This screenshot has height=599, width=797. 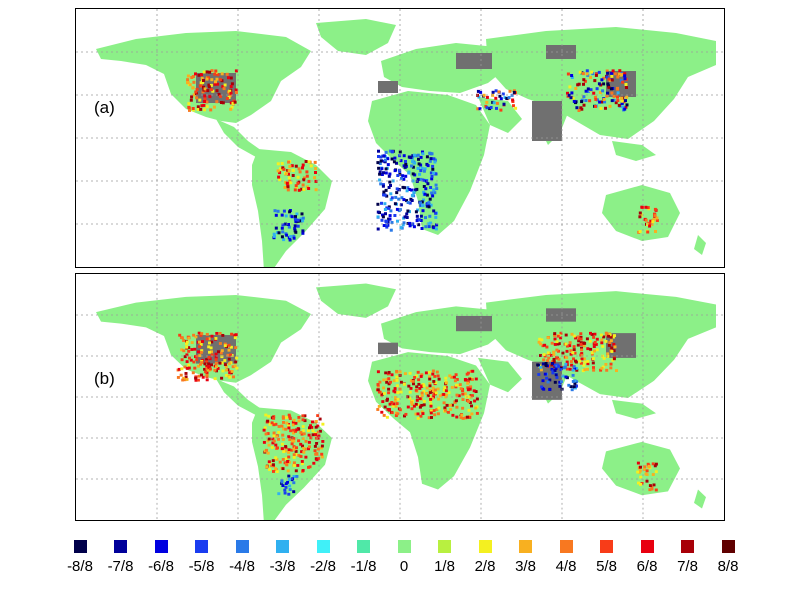 What do you see at coordinates (282, 566) in the screenshot?
I see `legend-label: -3/8` at bounding box center [282, 566].